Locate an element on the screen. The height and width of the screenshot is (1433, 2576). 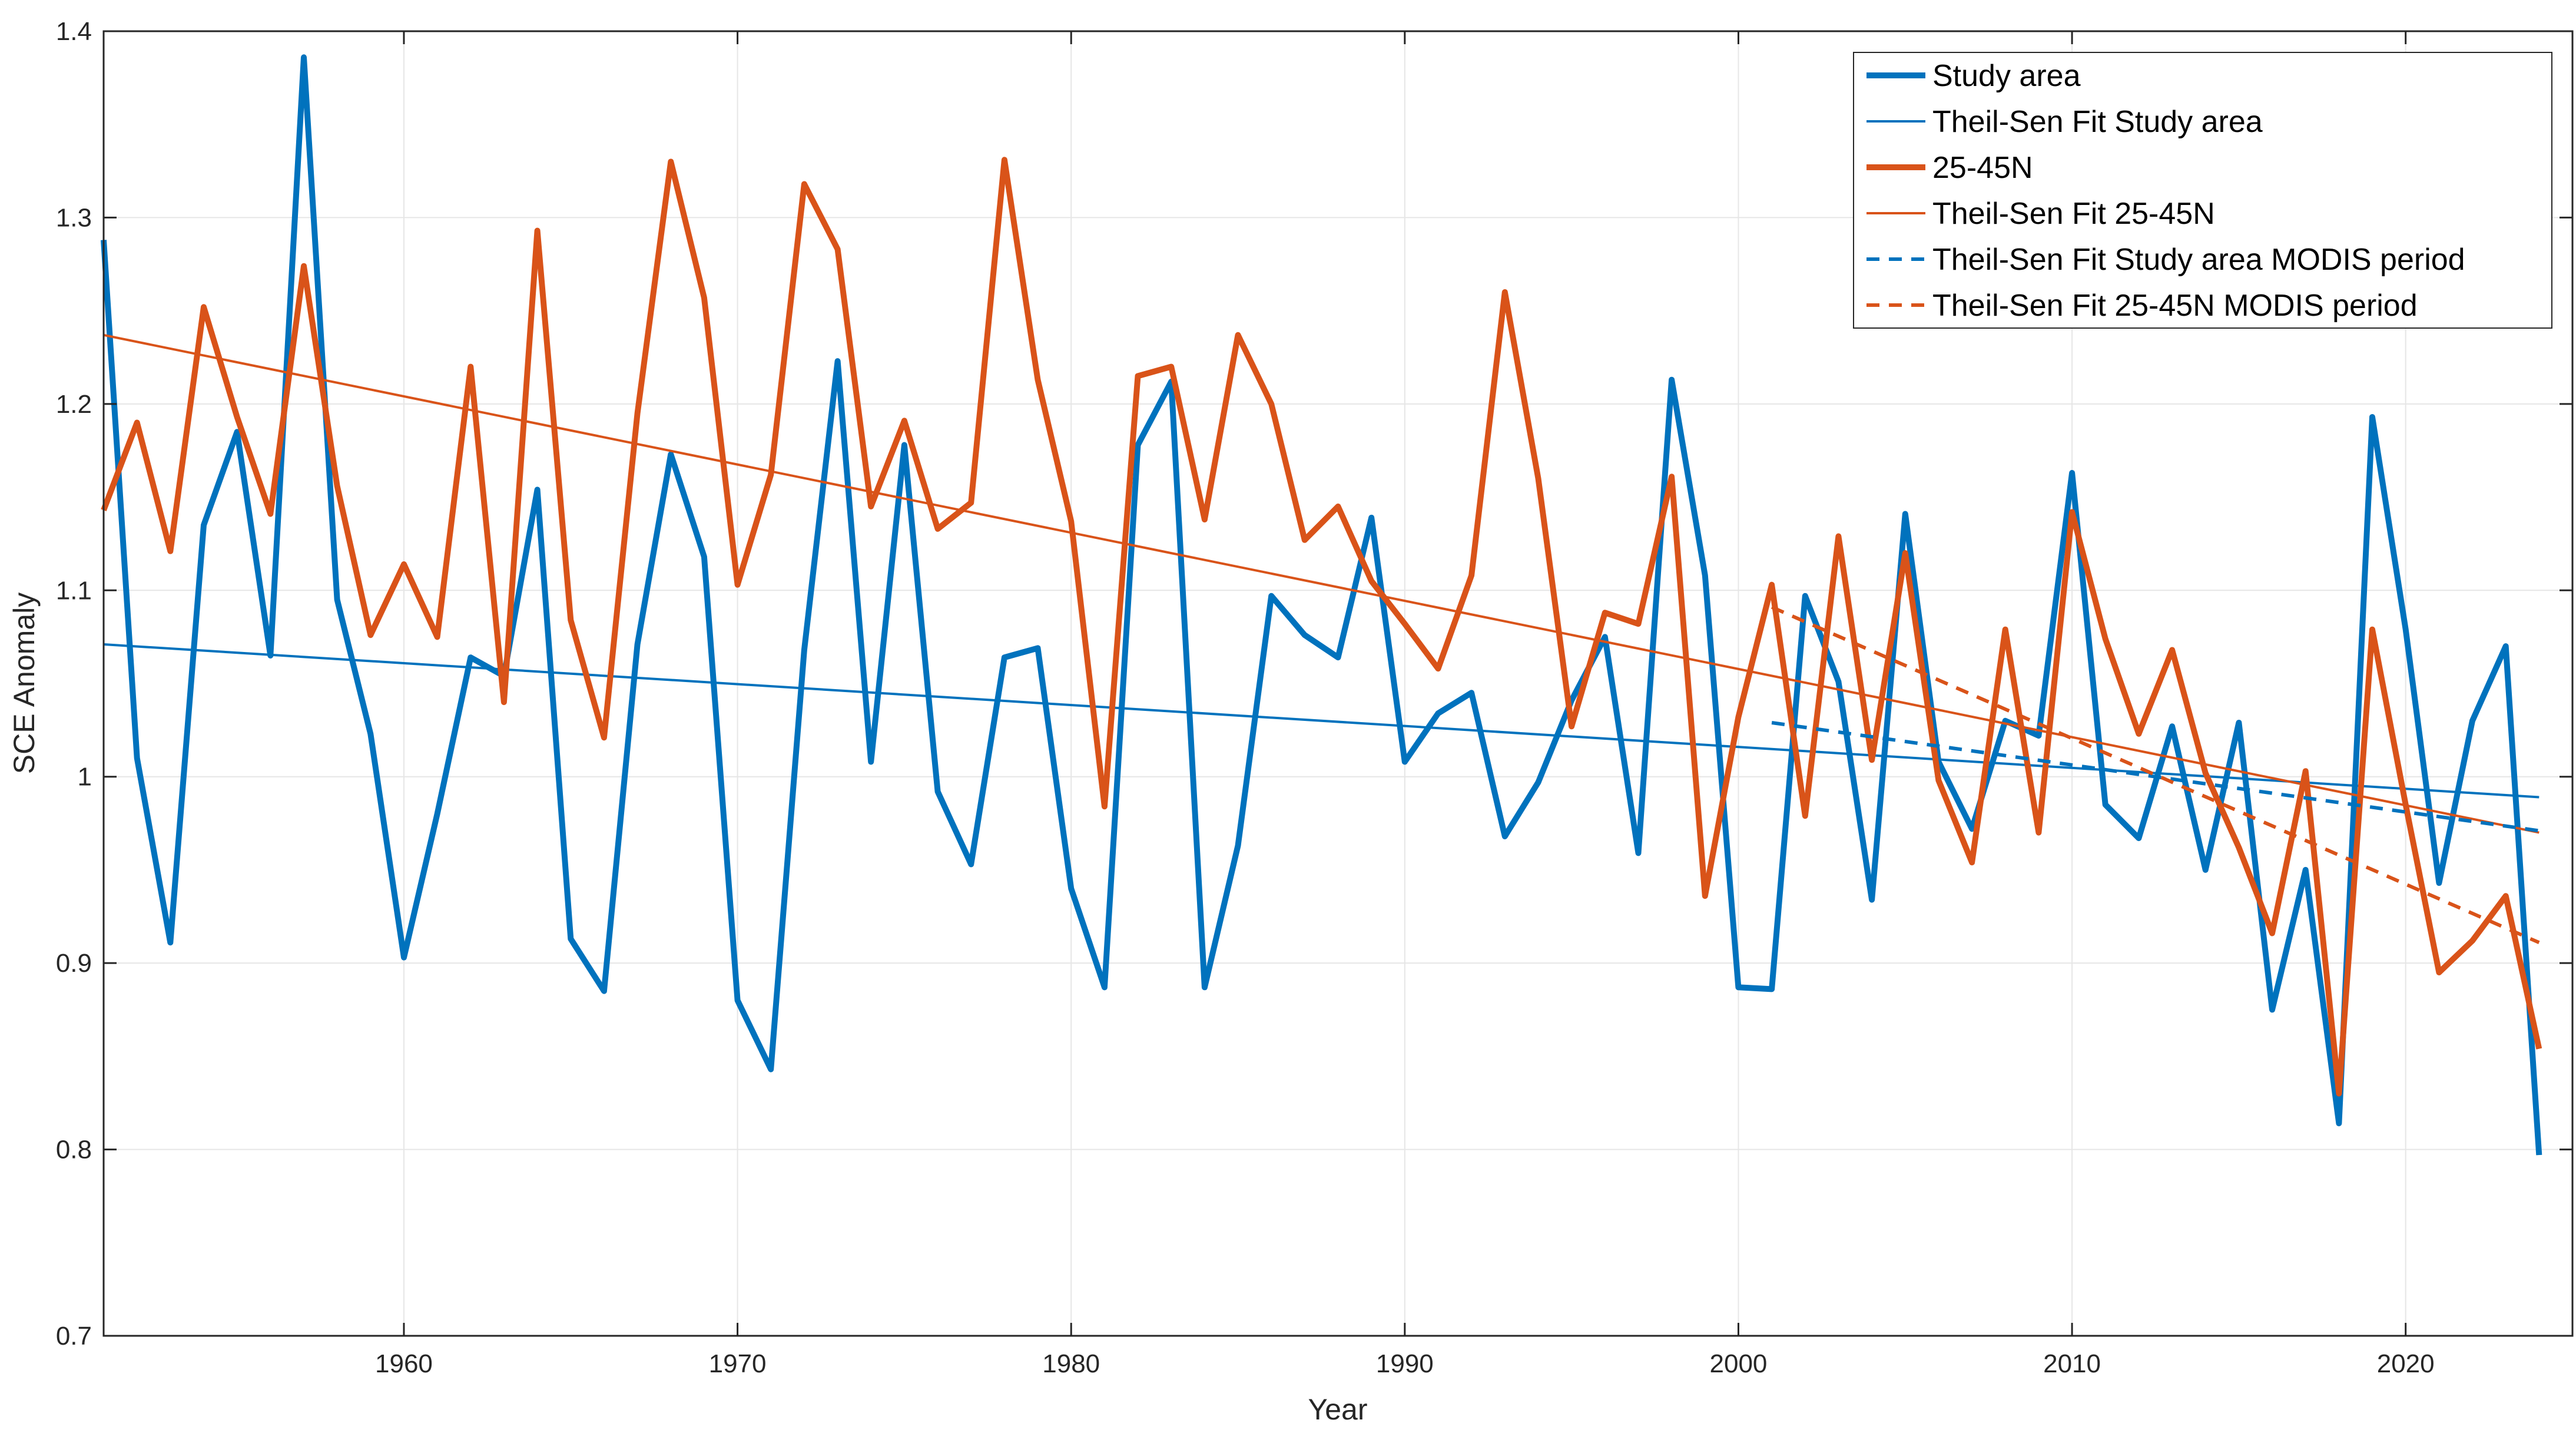
y-axis-title: SCE Anomaly is located at coordinates (24, 683).